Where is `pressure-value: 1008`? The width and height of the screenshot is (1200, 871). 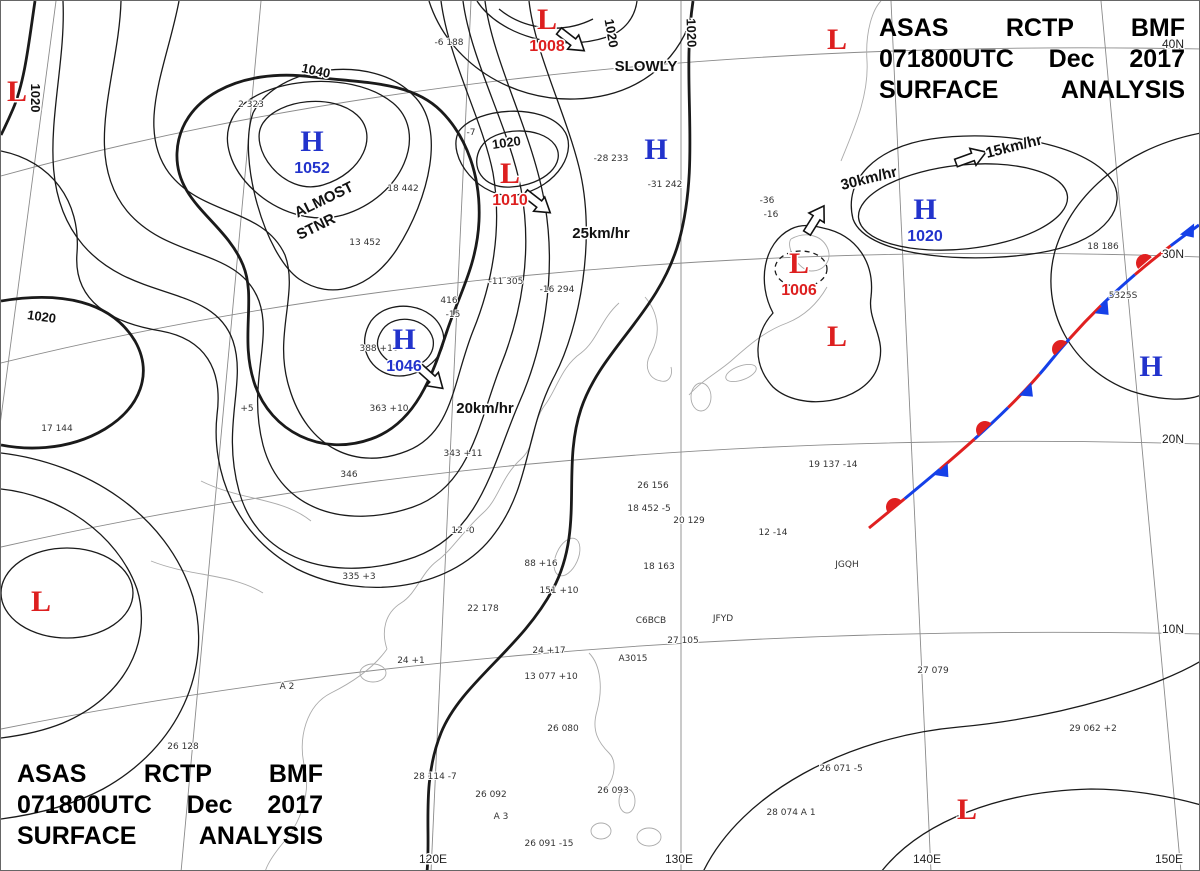
pressure-value: 1008 is located at coordinates (547, 46).